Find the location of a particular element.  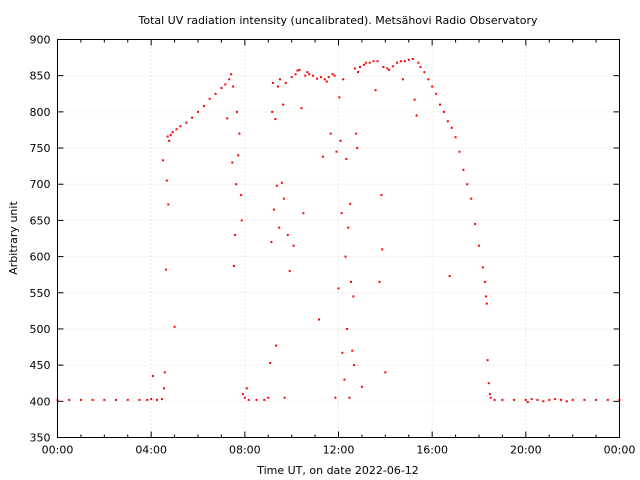

y-tick-label: 850 is located at coordinates (40, 76).